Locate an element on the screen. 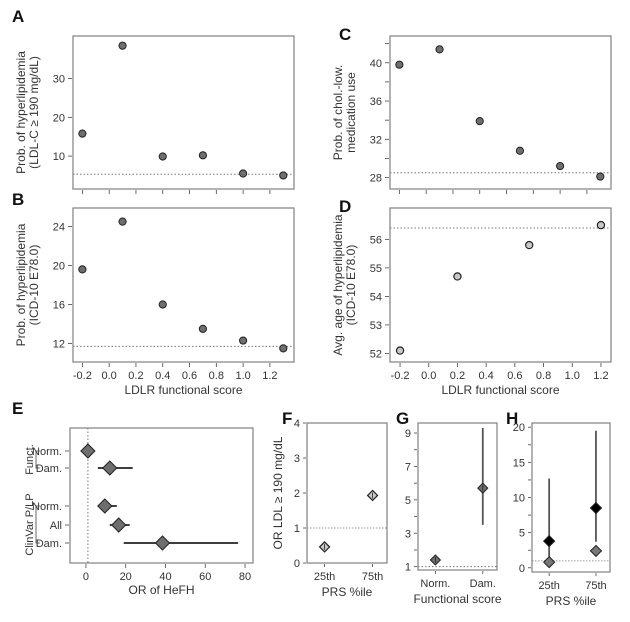  y-tick-label: 4 is located at coordinates (297, 424).